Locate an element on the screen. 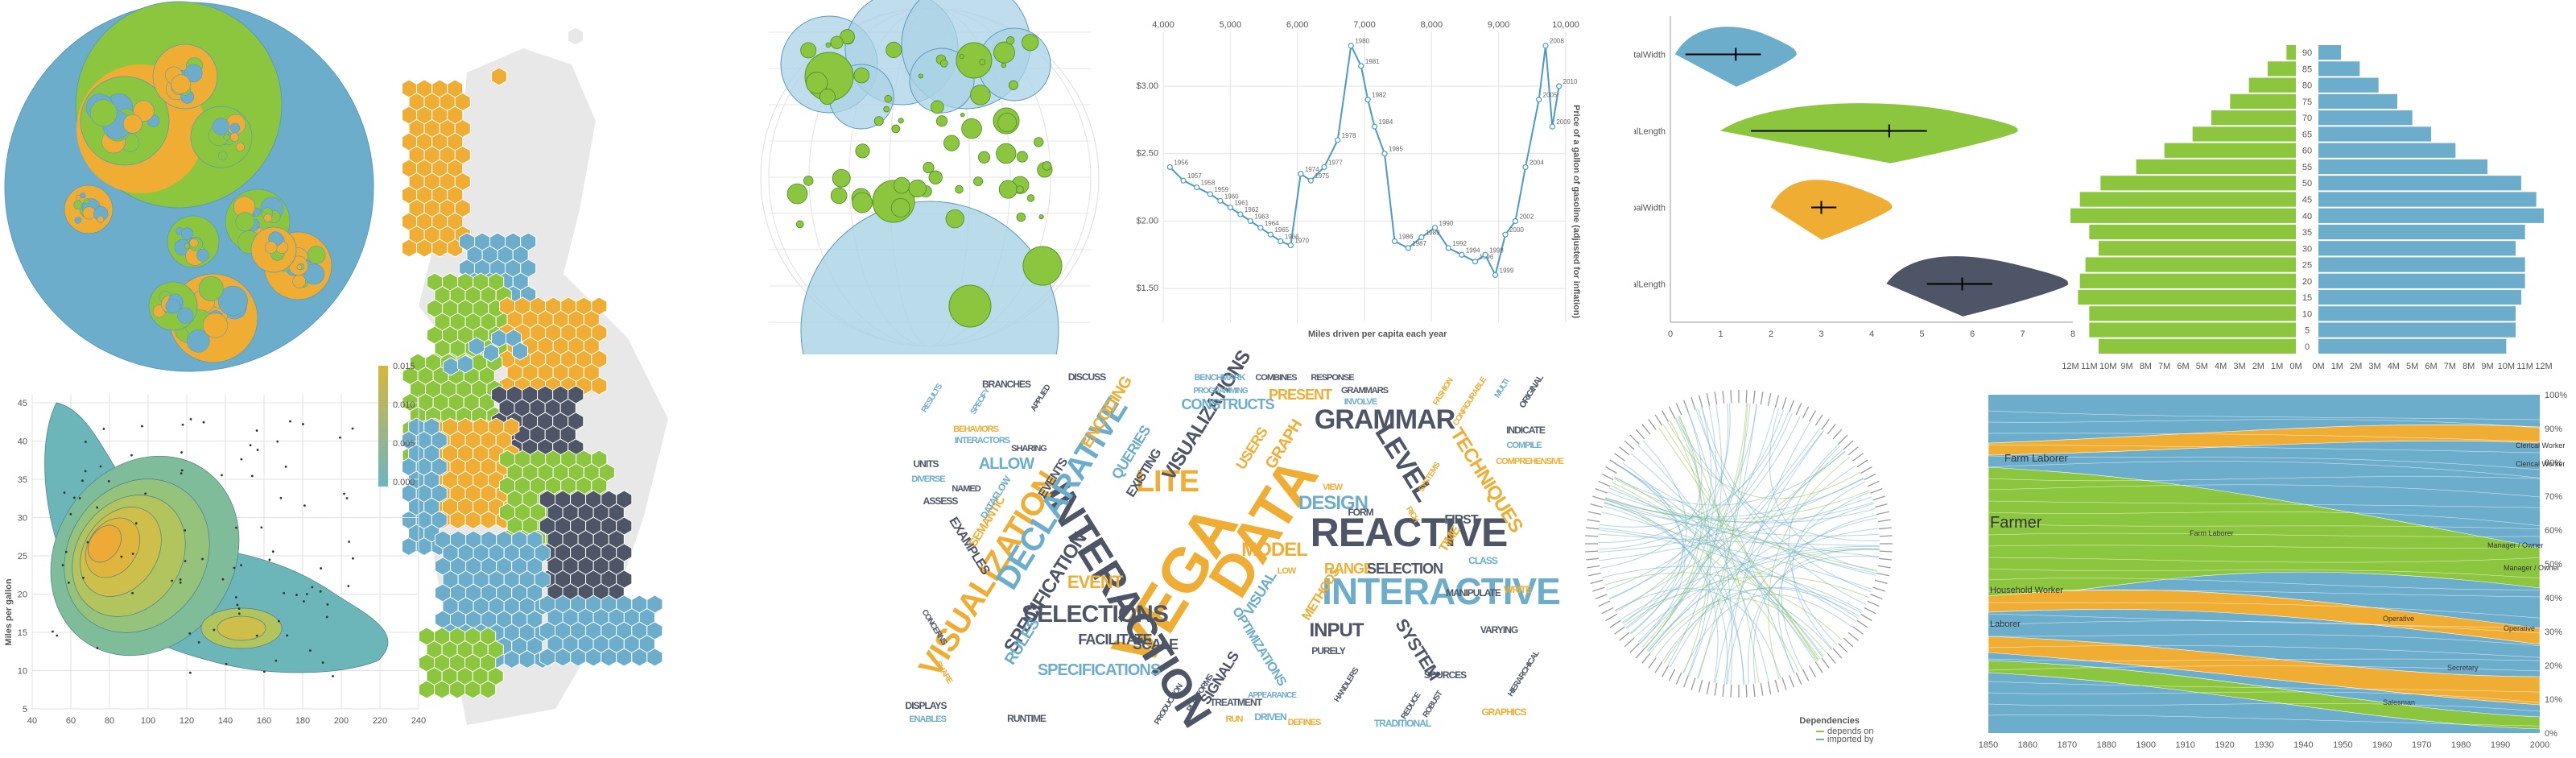 This screenshot has height=758, width=2576. word-cloud-word: GRAMMAR is located at coordinates (1385, 420).